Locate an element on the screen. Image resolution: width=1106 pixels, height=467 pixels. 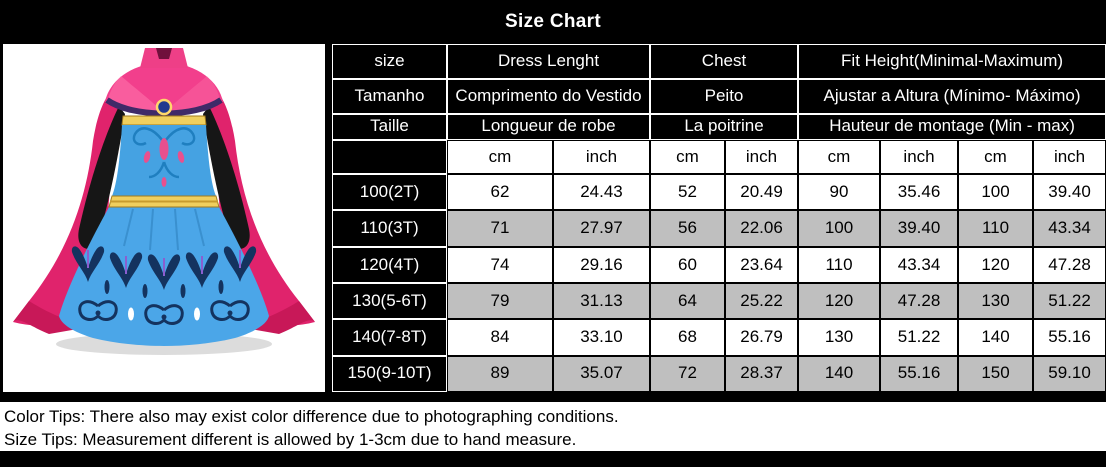
col-header-size-fr: Taille is located at coordinates (389, 126).